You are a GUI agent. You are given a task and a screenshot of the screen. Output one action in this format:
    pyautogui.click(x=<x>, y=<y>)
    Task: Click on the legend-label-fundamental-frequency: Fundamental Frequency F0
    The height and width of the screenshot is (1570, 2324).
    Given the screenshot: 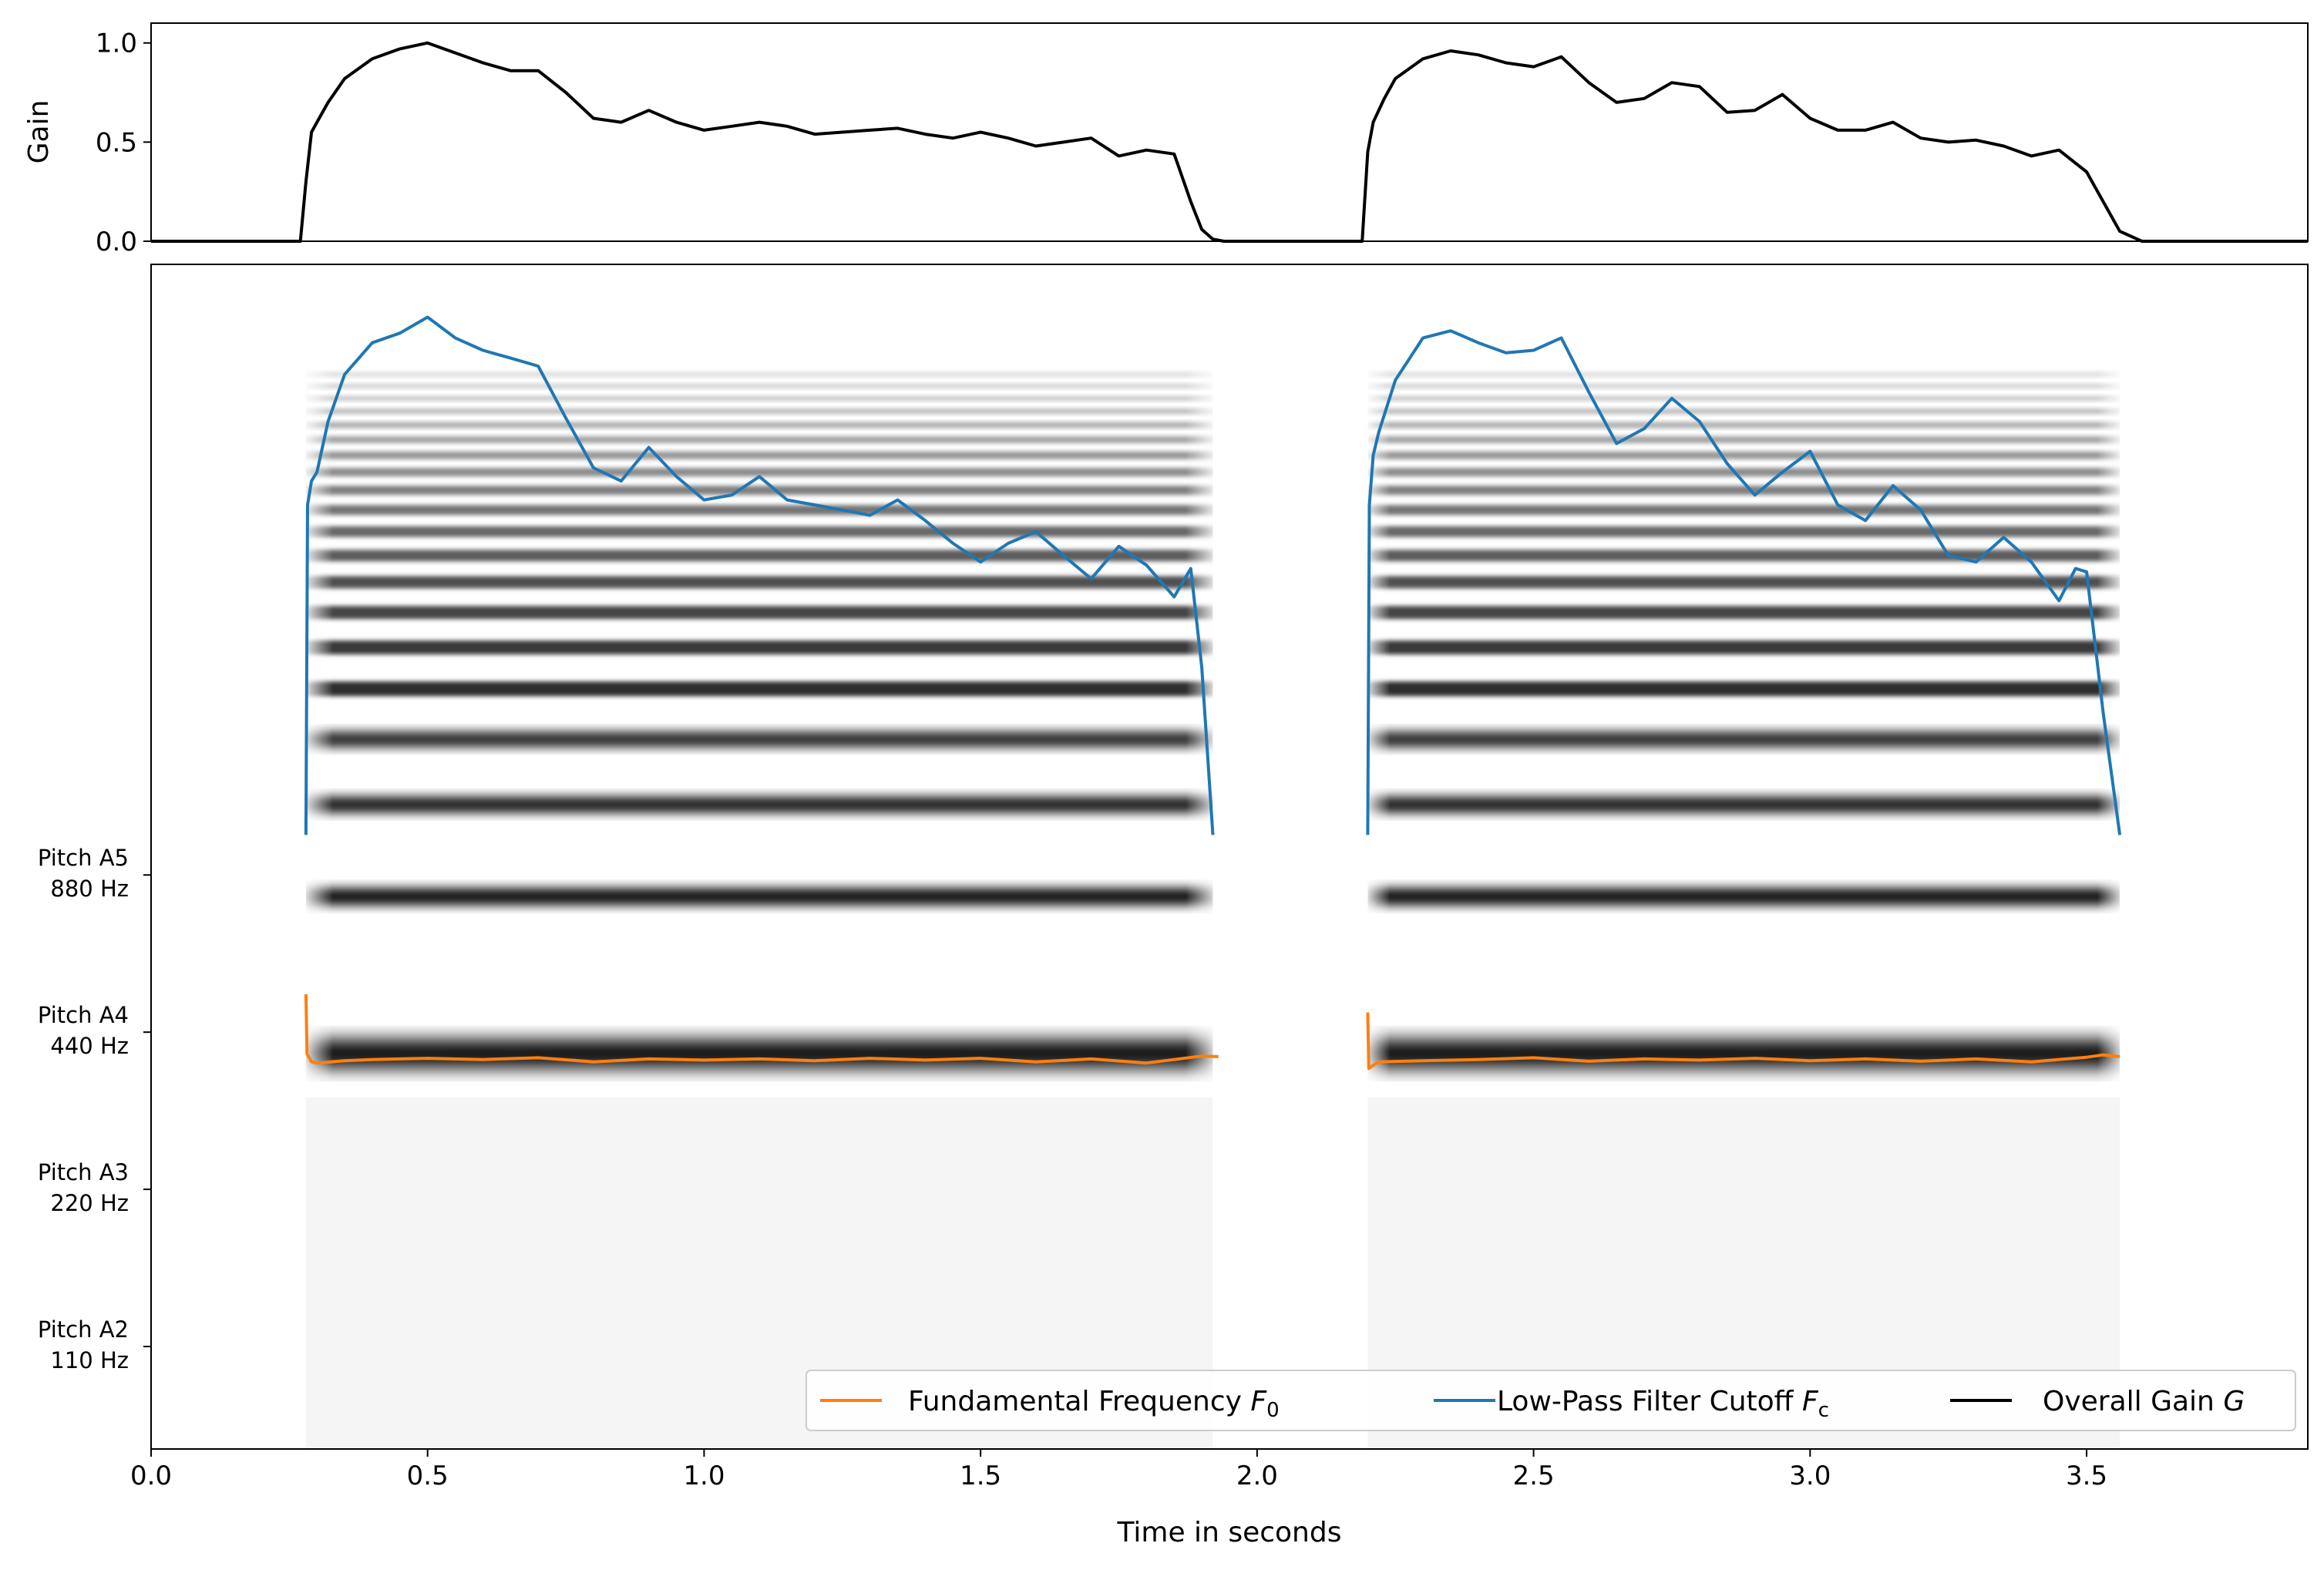 What is the action you would take?
    pyautogui.click(x=1094, y=1404)
    